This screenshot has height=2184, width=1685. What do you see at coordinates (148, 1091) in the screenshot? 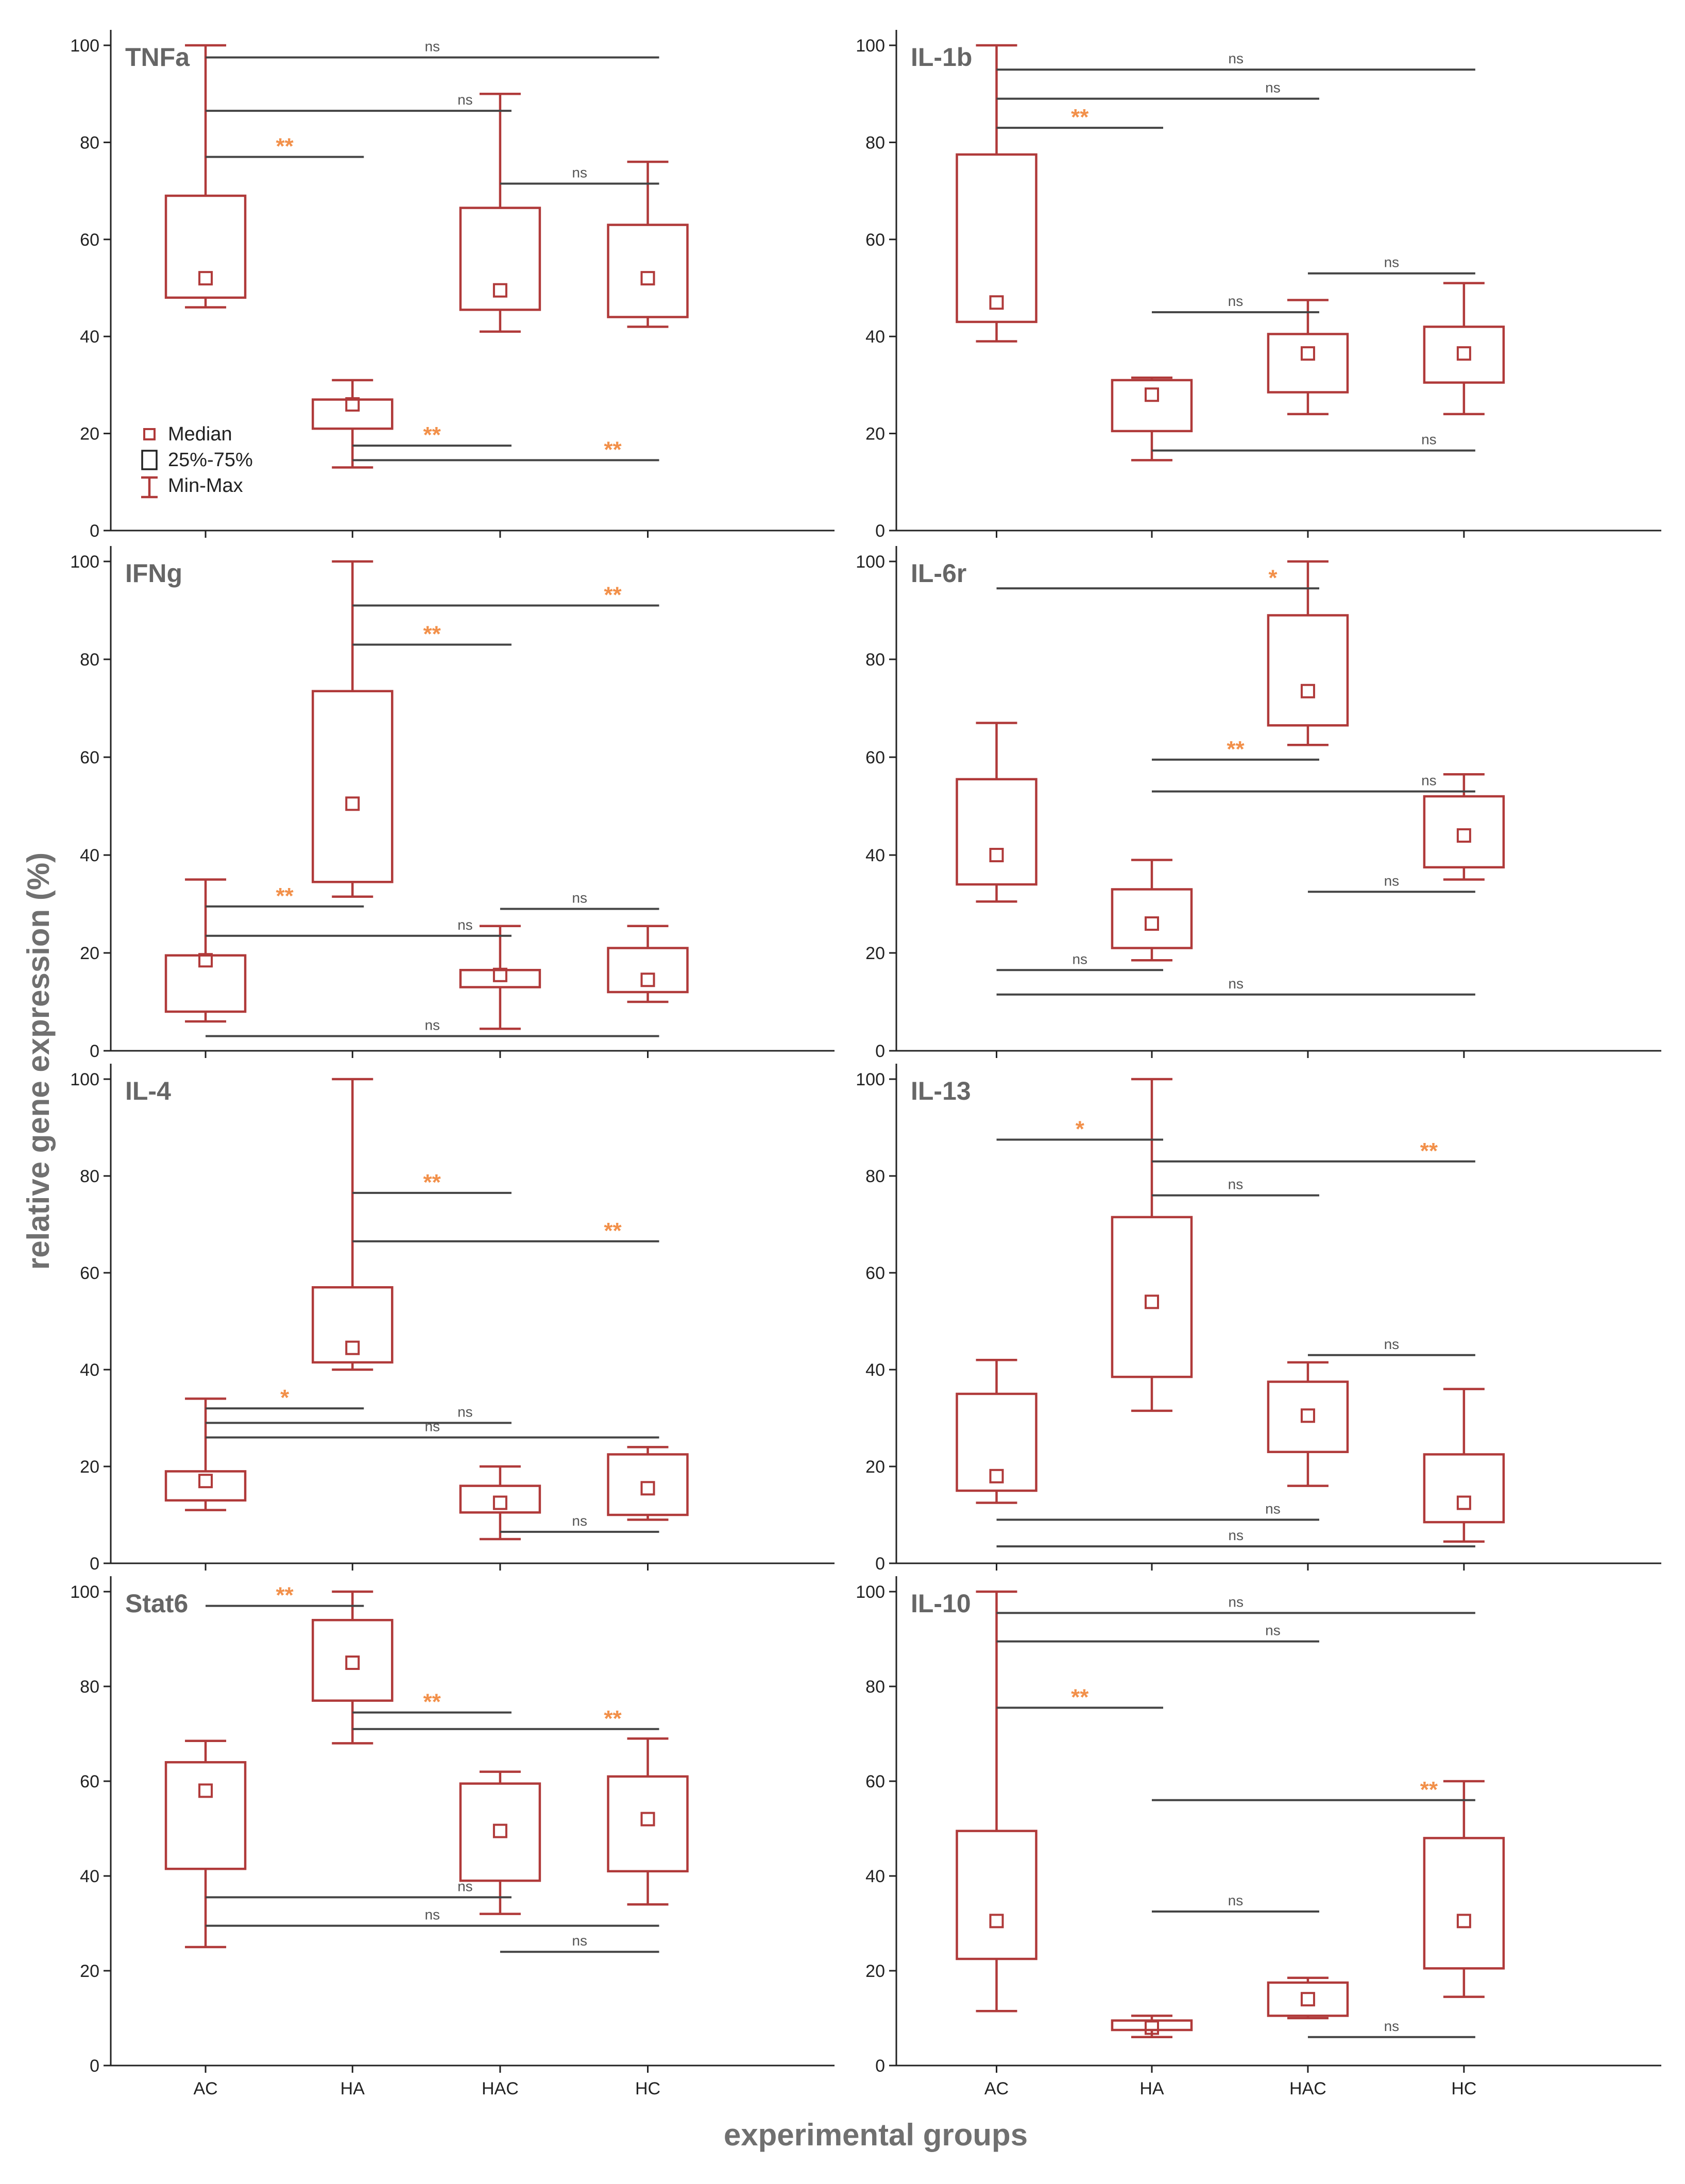
I see `panel-title: IL-4` at bounding box center [148, 1091].